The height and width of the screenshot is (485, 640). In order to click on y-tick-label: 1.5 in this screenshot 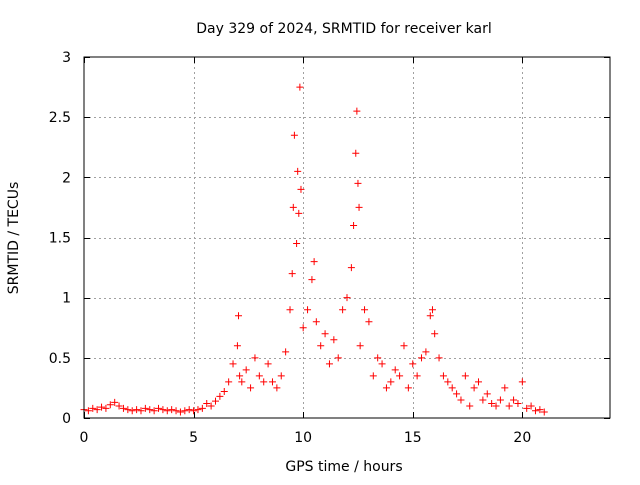, I will do `click(60, 239)`.